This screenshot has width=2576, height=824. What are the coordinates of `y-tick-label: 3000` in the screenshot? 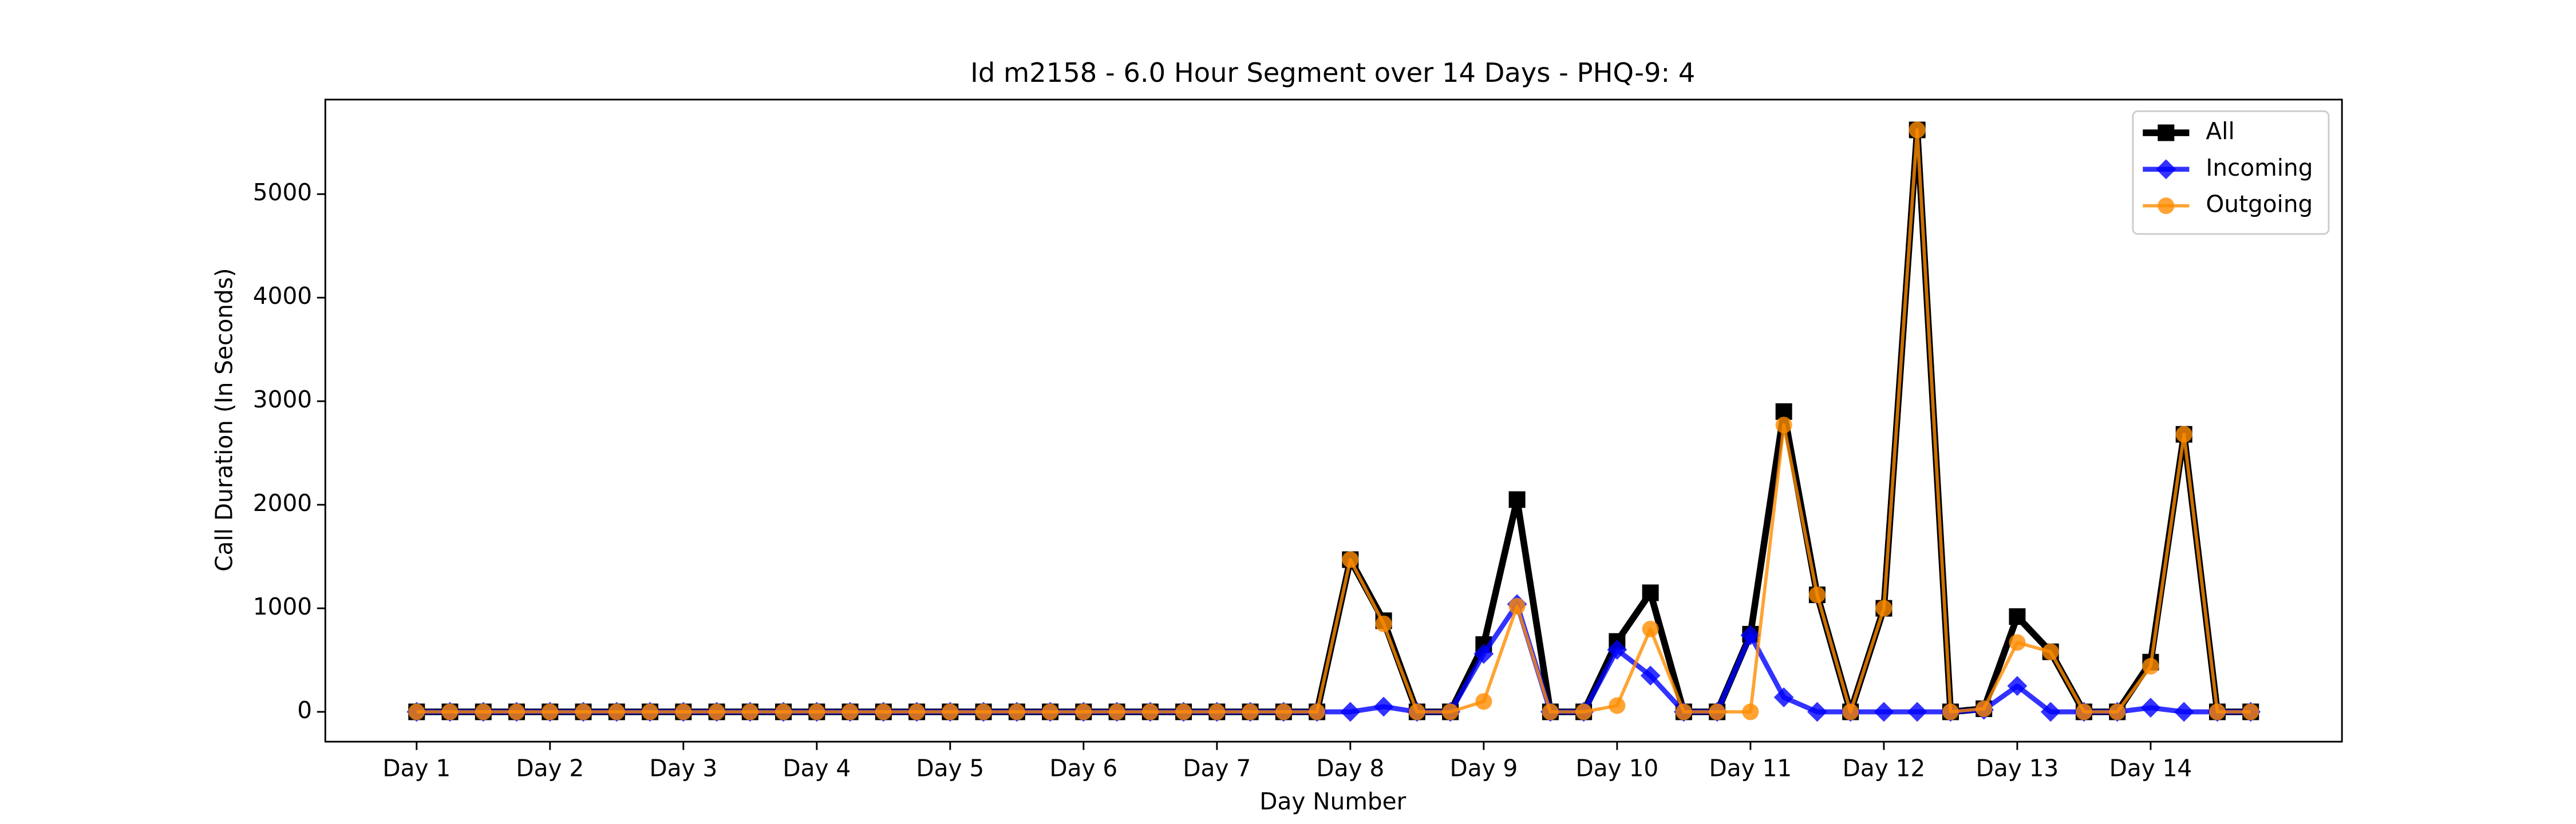 It's located at (282, 399).